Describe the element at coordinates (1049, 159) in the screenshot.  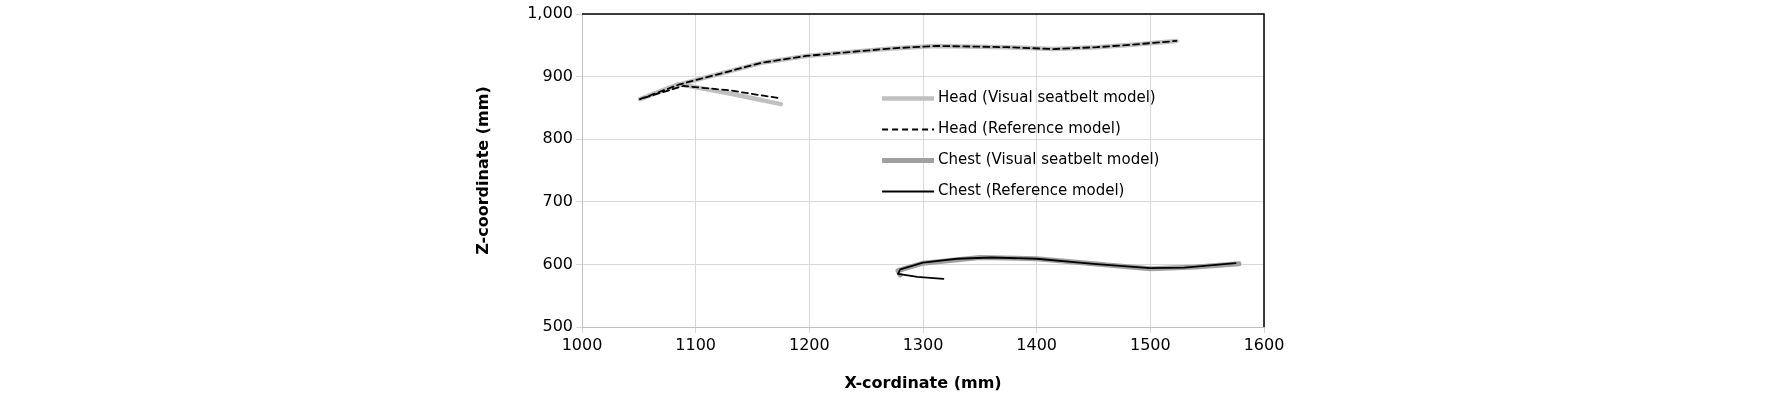
I see `legend-label: Chest (Visual seatbelt model)` at that location.